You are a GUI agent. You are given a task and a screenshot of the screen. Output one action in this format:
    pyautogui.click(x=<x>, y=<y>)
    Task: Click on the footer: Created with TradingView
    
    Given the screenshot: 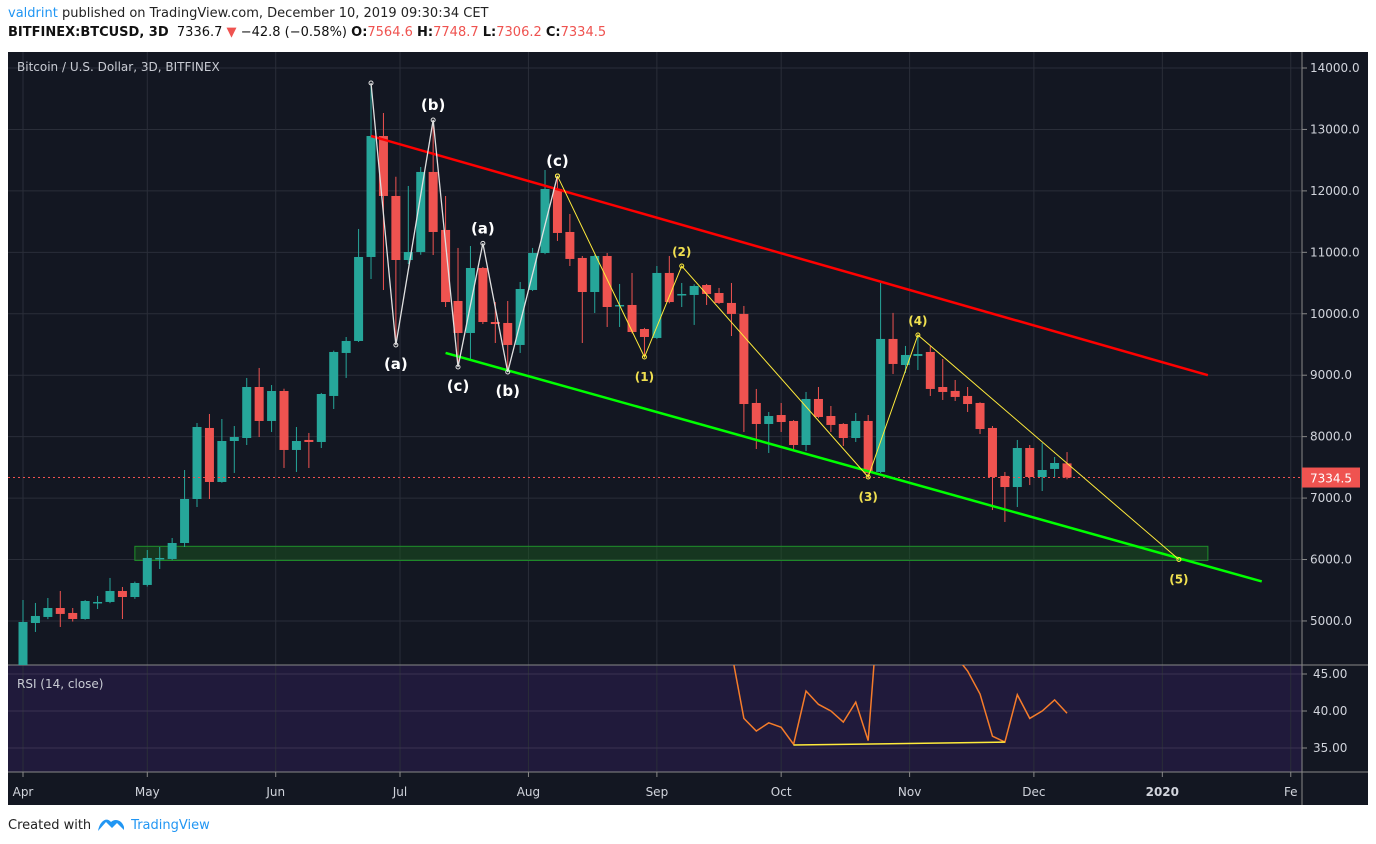 What is the action you would take?
    pyautogui.click(x=109, y=825)
    